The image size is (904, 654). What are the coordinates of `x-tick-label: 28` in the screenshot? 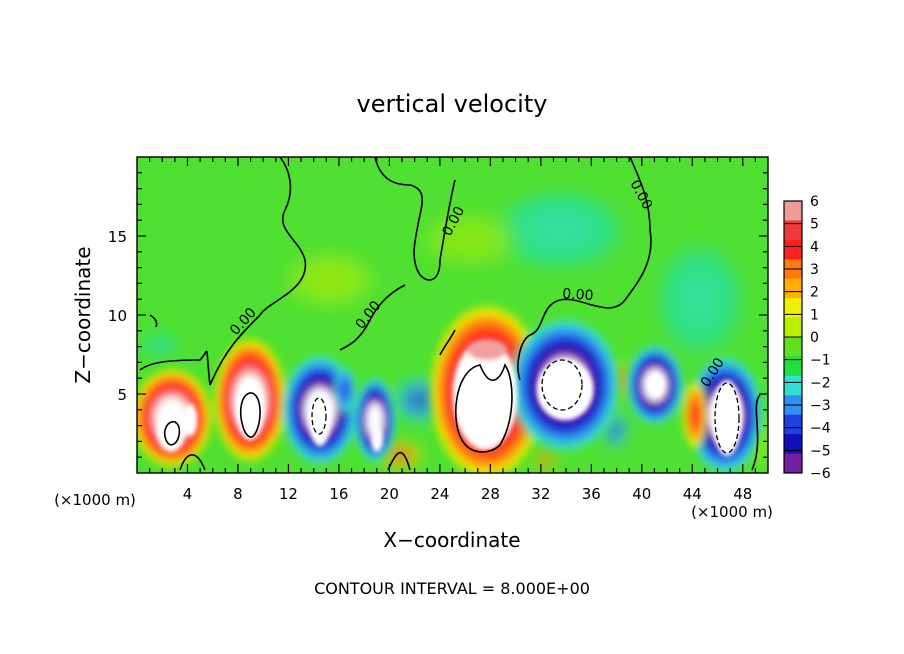 It's located at (490, 494).